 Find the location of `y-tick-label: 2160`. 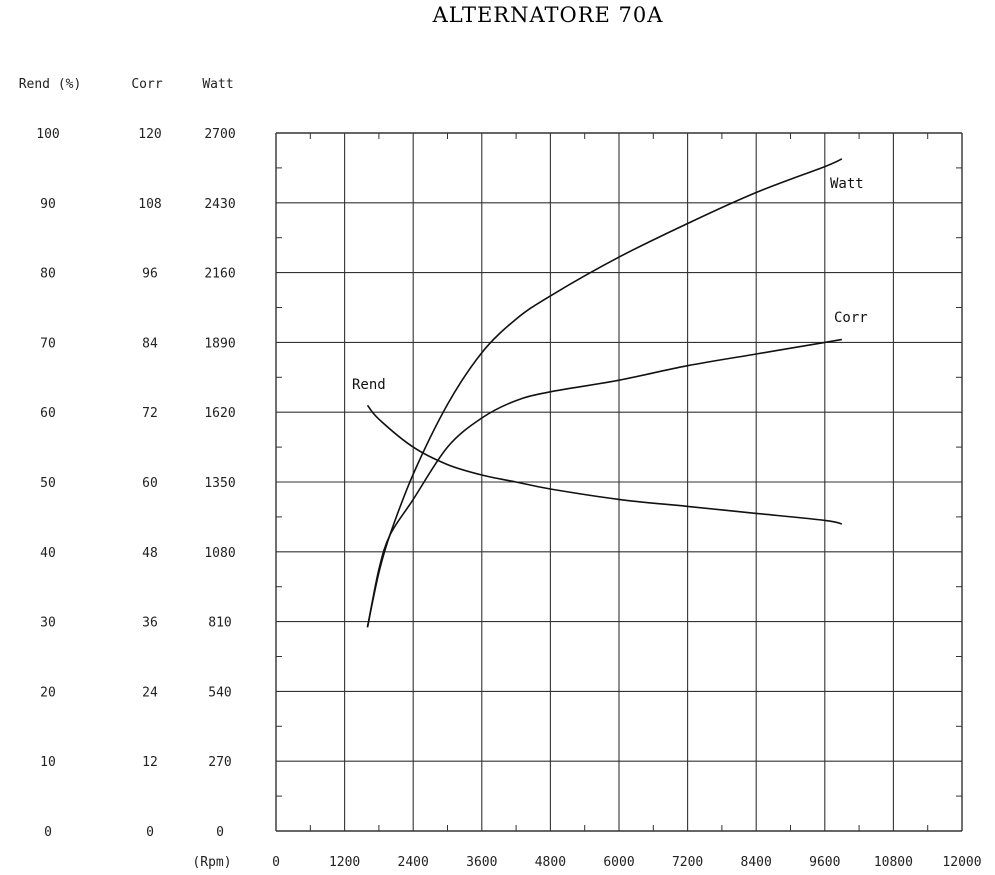

y-tick-label: 2160 is located at coordinates (219, 274).